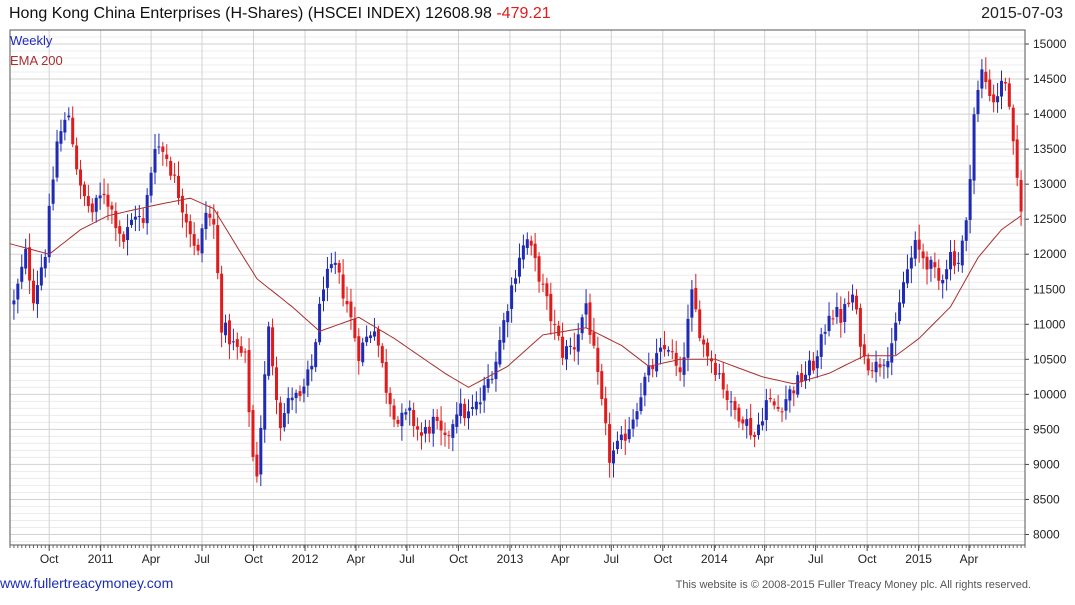 The image size is (1075, 605). Describe the element at coordinates (714, 559) in the screenshot. I see `x-tick-label: 2014` at that location.